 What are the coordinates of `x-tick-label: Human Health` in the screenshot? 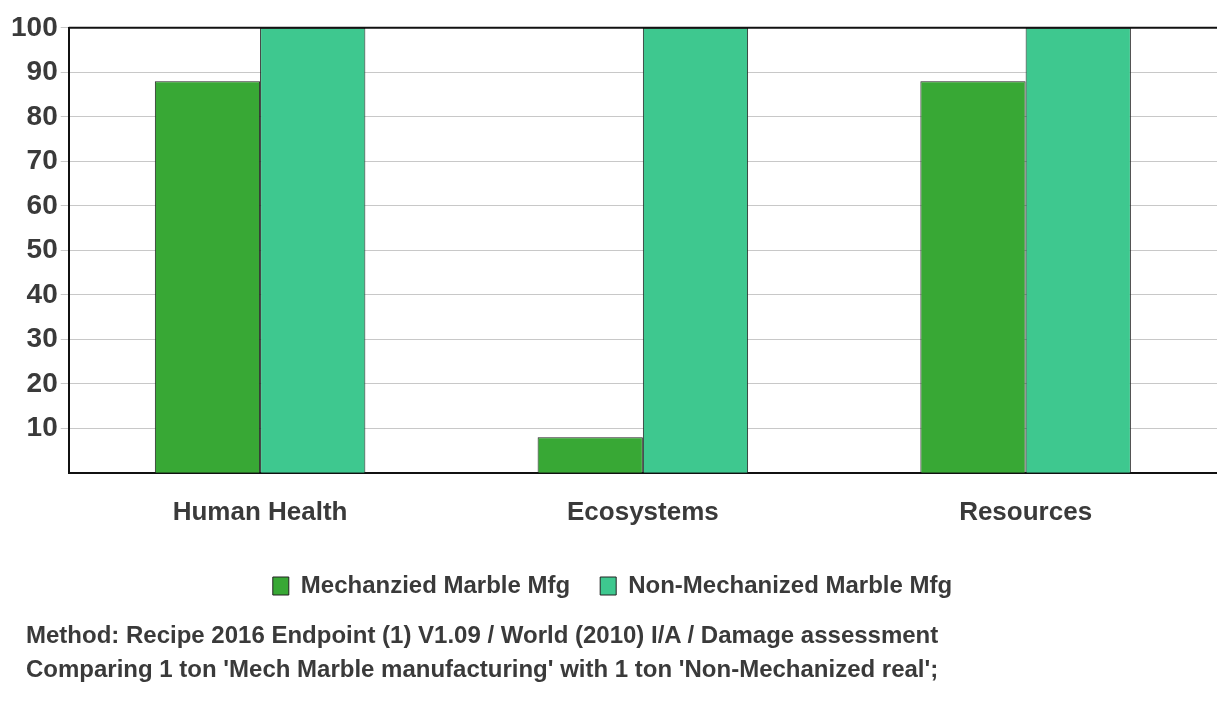 It's located at (260, 510).